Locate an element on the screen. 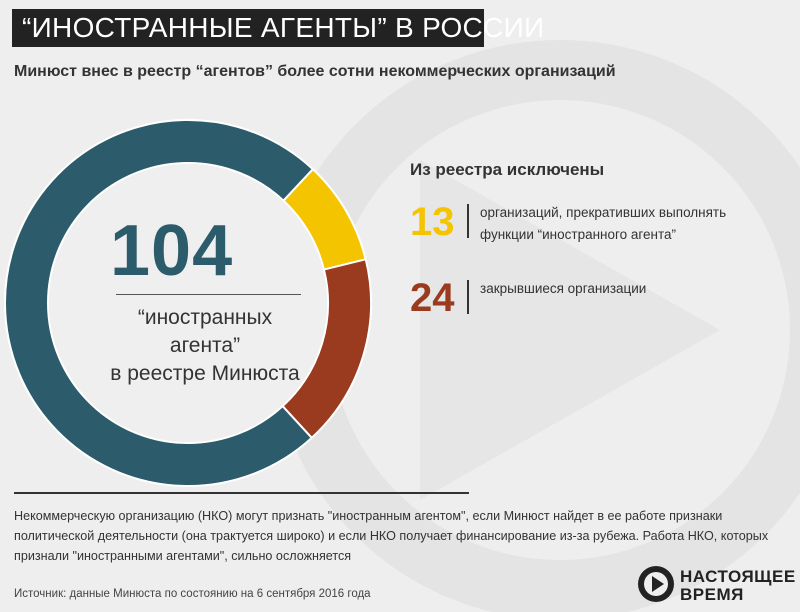 This screenshot has width=800, height=612. stat-text-ceased-line2: функции “иностранного агента” is located at coordinates (578, 234).